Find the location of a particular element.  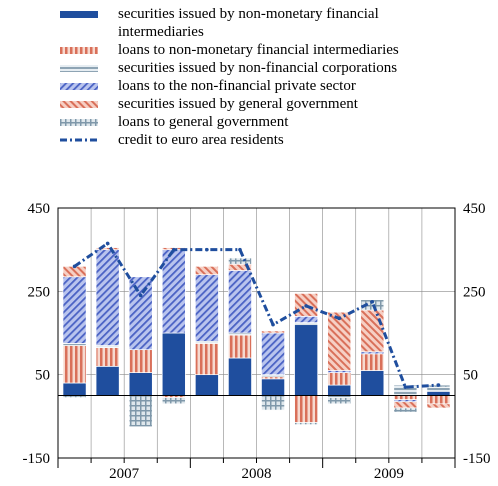

legend-item-5: loans to general government is located at coordinates (260, 122).